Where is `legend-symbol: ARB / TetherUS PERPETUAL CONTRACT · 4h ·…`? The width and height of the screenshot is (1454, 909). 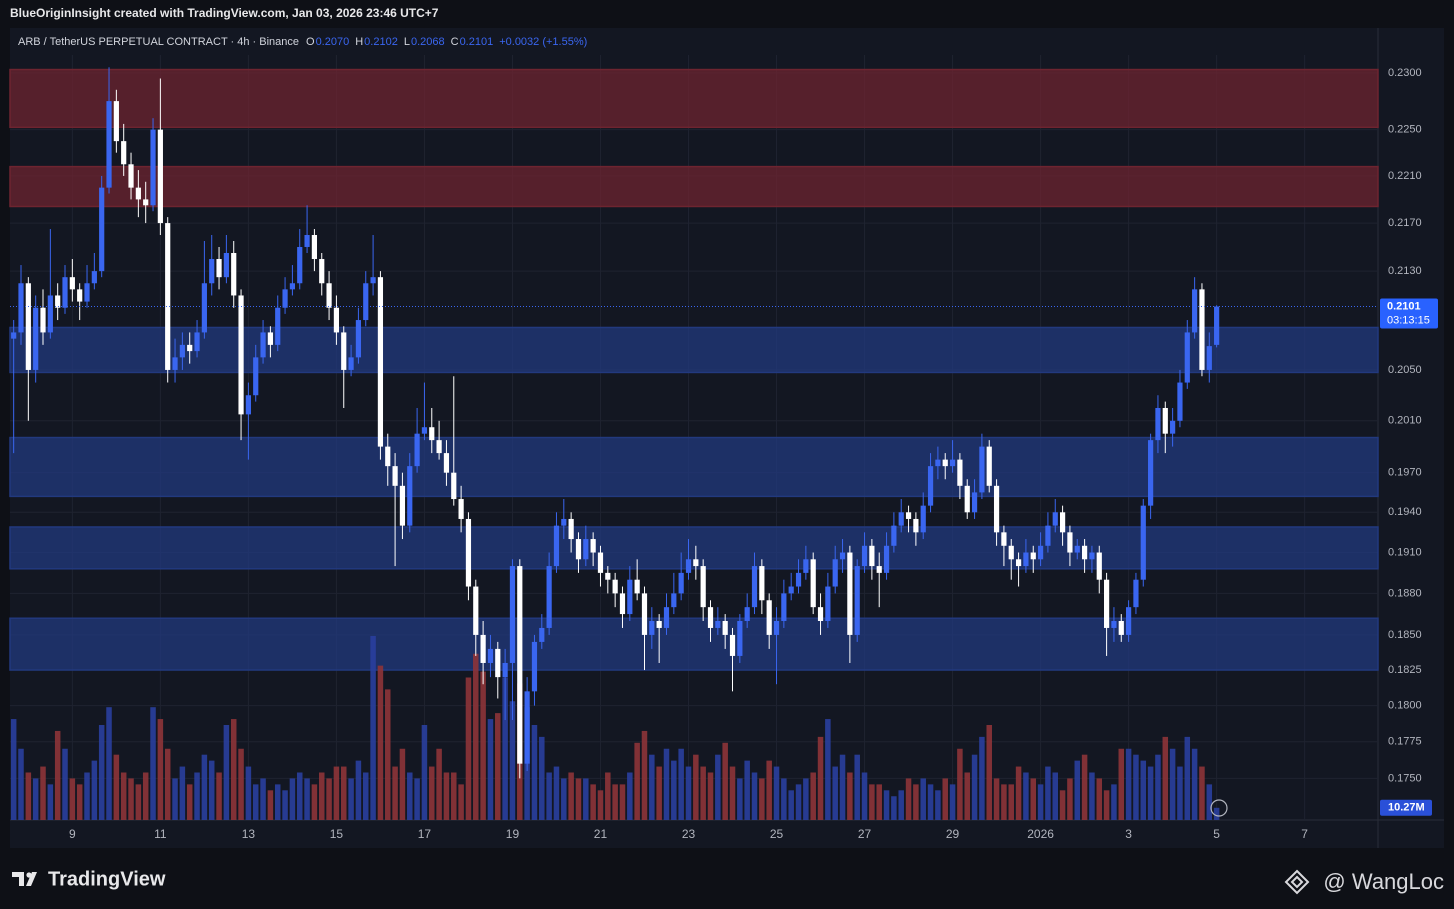 legend-symbol: ARB / TetherUS PERPETUAL CONTRACT · 4h ·… is located at coordinates (158, 42).